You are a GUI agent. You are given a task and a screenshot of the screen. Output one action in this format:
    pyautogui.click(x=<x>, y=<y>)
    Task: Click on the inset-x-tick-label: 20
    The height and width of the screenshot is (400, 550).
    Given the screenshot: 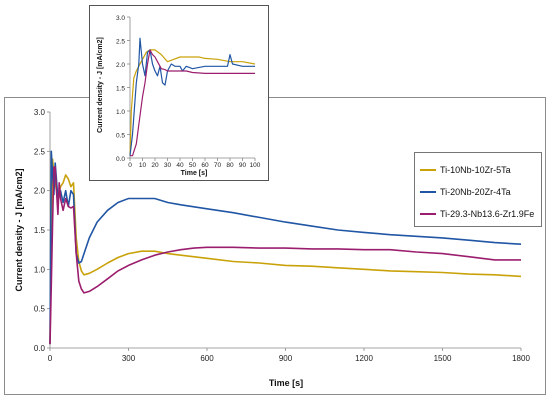 What is the action you would take?
    pyautogui.click(x=155, y=165)
    